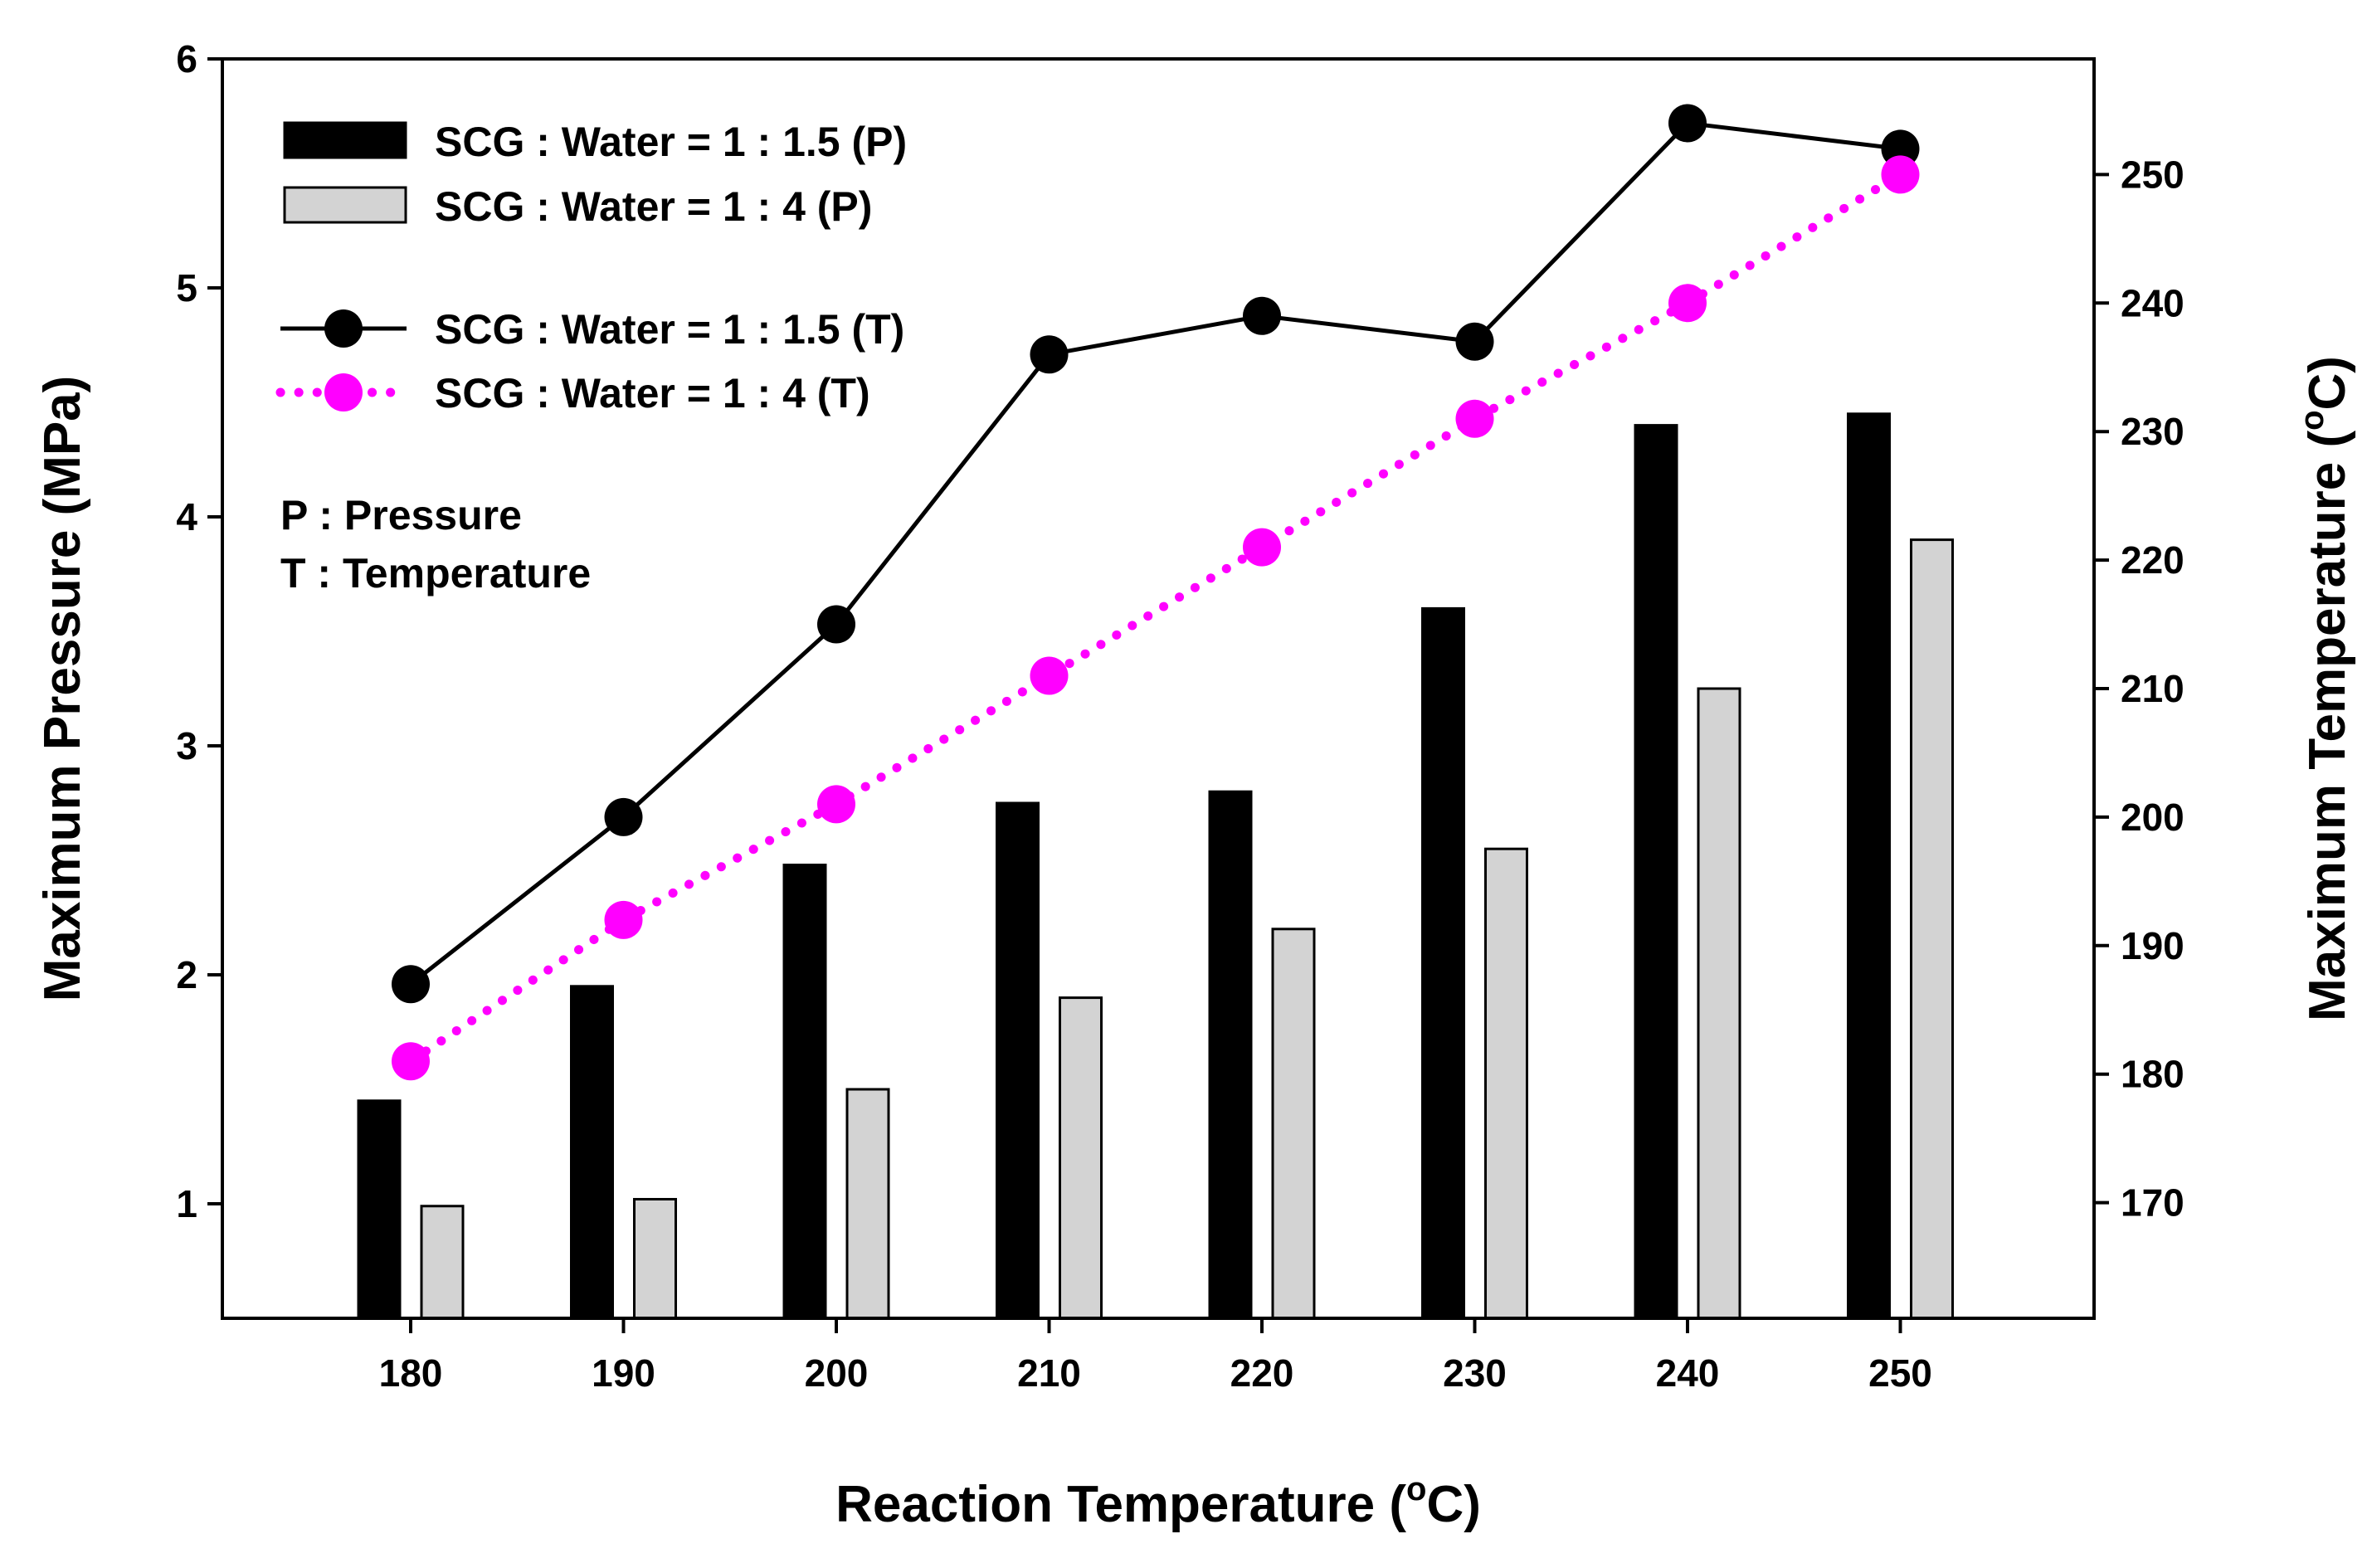  What do you see at coordinates (1158, 1502) in the screenshot?
I see `x-axis-title: Reaction Temperature (oC)` at bounding box center [1158, 1502].